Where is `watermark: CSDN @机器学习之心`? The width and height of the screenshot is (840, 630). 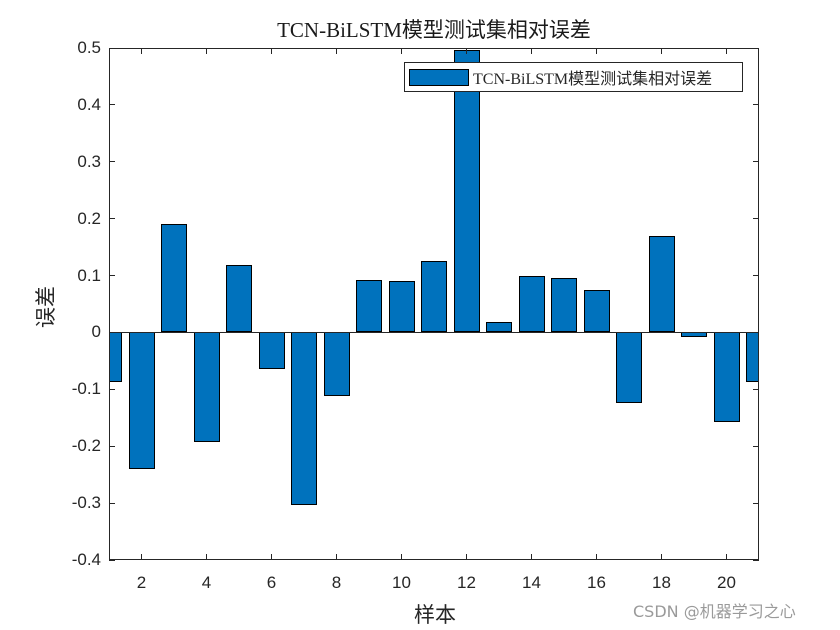
watermark: CSDN @机器学习之心 is located at coordinates (714, 611).